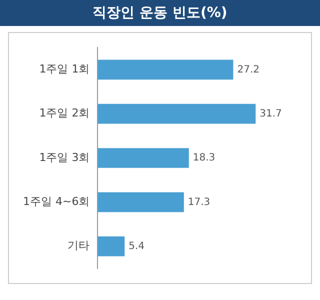 The image size is (320, 300). I want to click on data-label: 18.3, so click(204, 158).